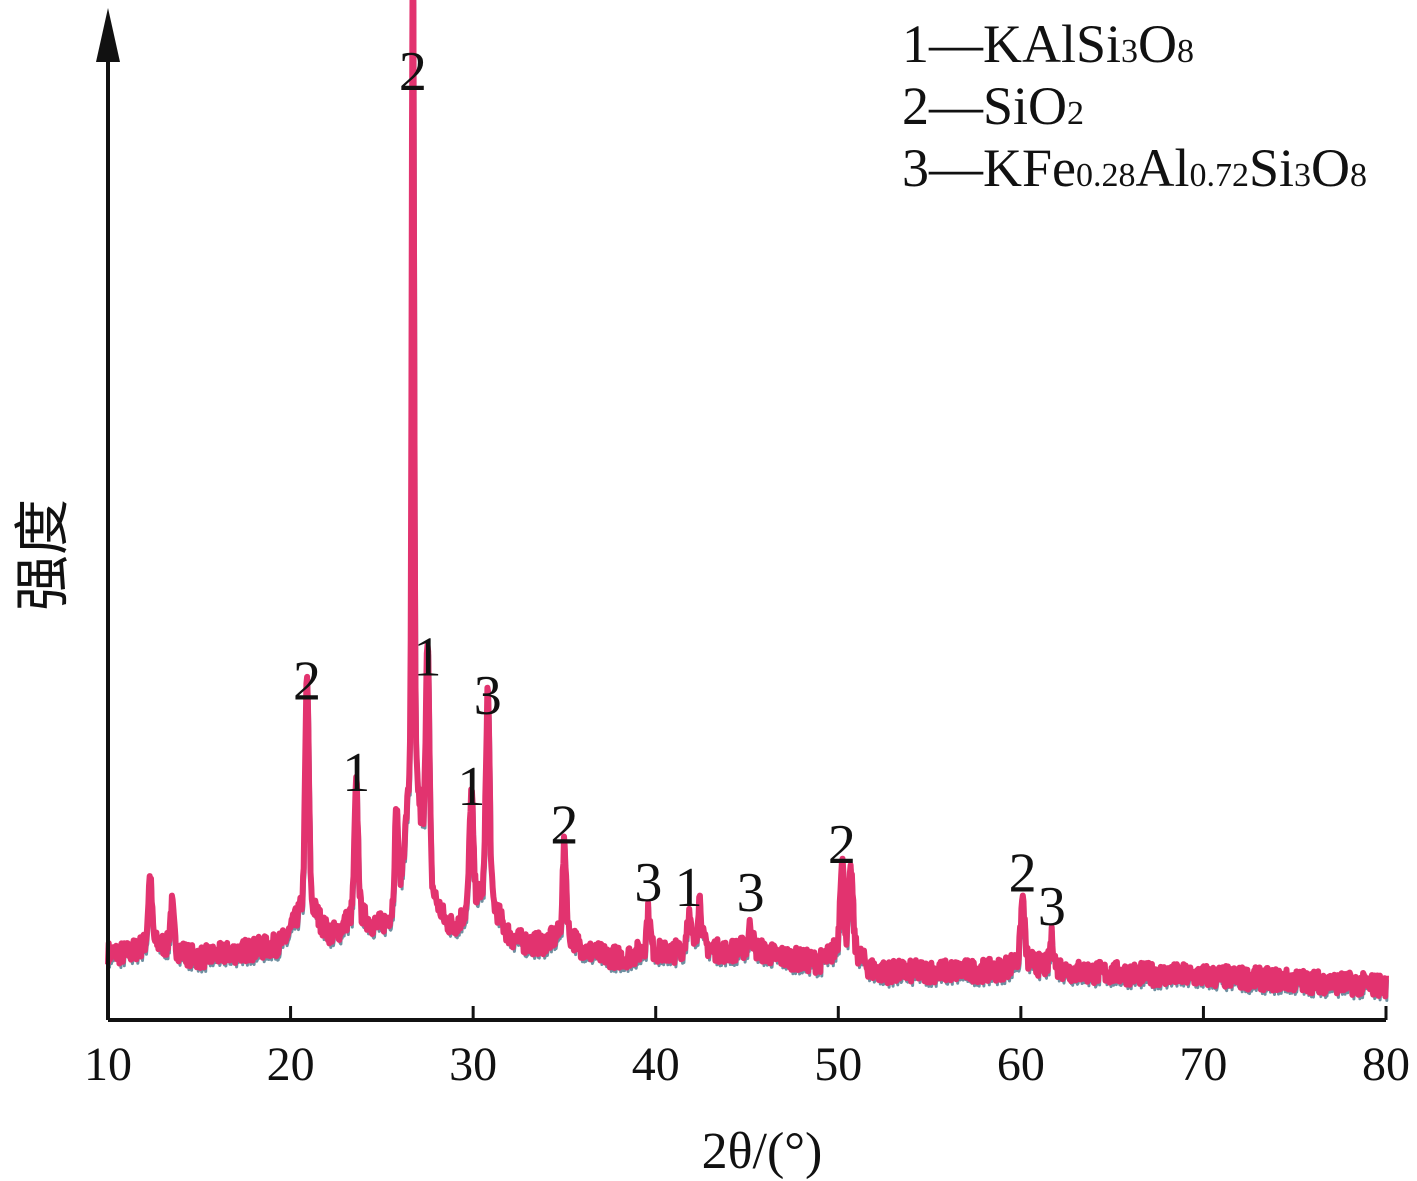  I want to click on x-tick-label: 10, so click(108, 1064).